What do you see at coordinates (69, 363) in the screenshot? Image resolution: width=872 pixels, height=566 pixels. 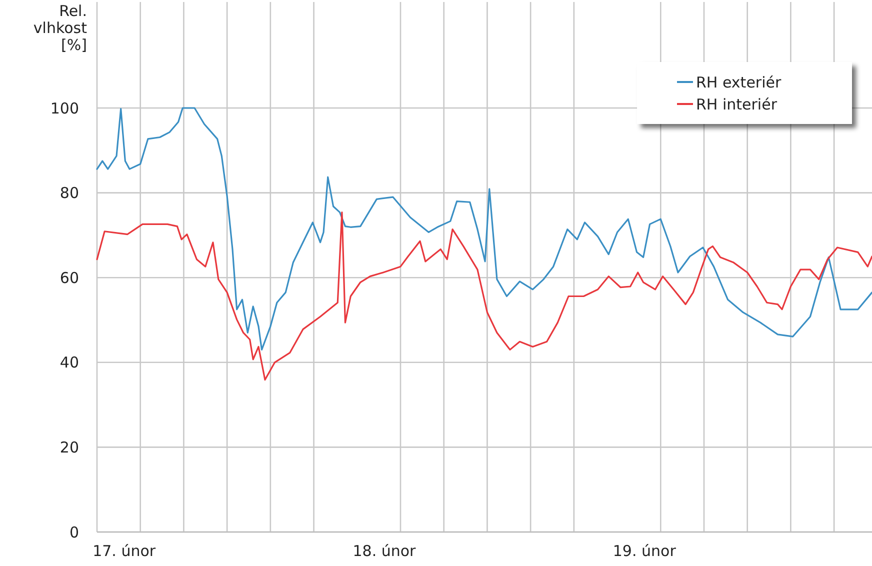 I see `y-tick-label: 40` at bounding box center [69, 363].